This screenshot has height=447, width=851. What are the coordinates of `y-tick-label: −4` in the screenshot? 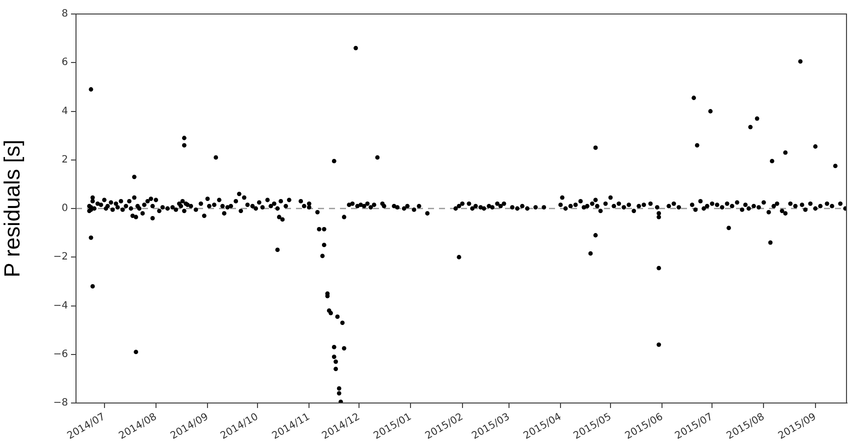 It's located at (60, 306).